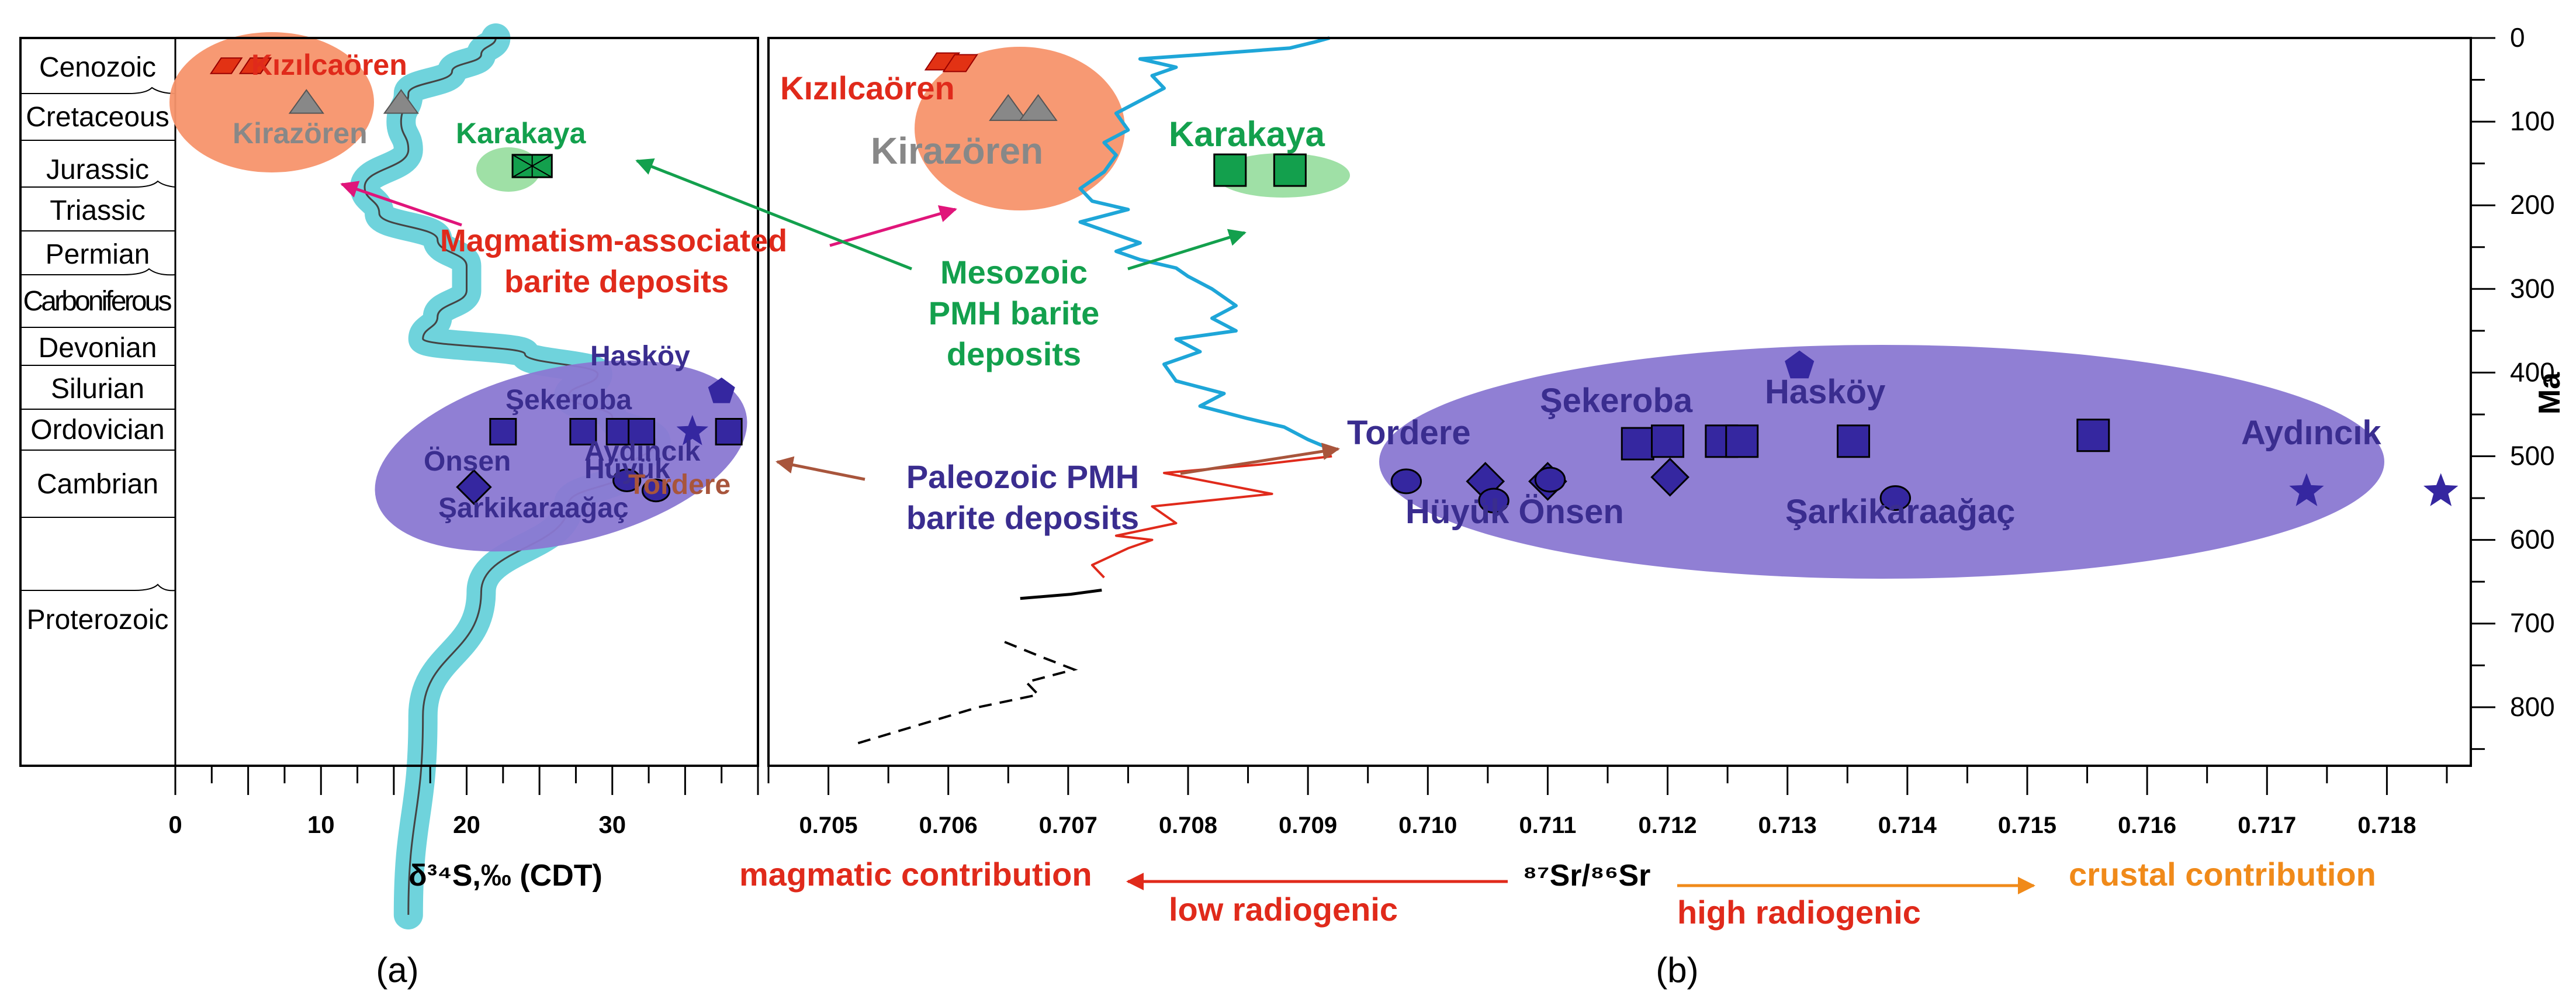 This screenshot has width=2576, height=999. I want to click on label-aydincik-b: Aydıncık, so click(2311, 433).